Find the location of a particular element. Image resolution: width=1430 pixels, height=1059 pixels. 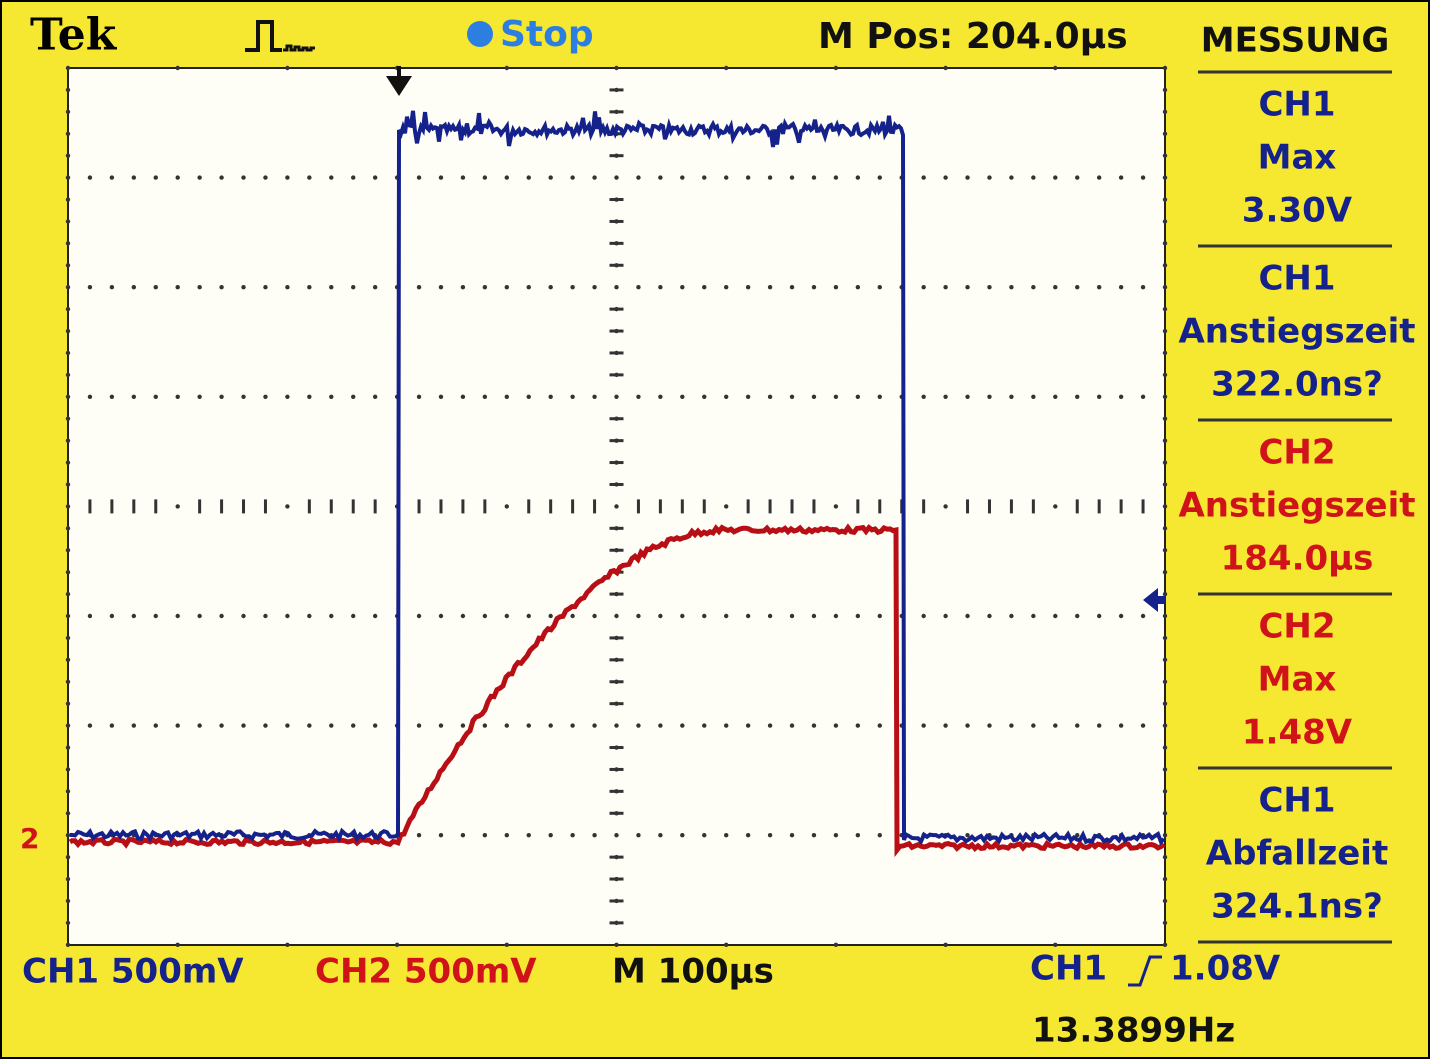

ch2-scale: CH2 500mV is located at coordinates (426, 972).